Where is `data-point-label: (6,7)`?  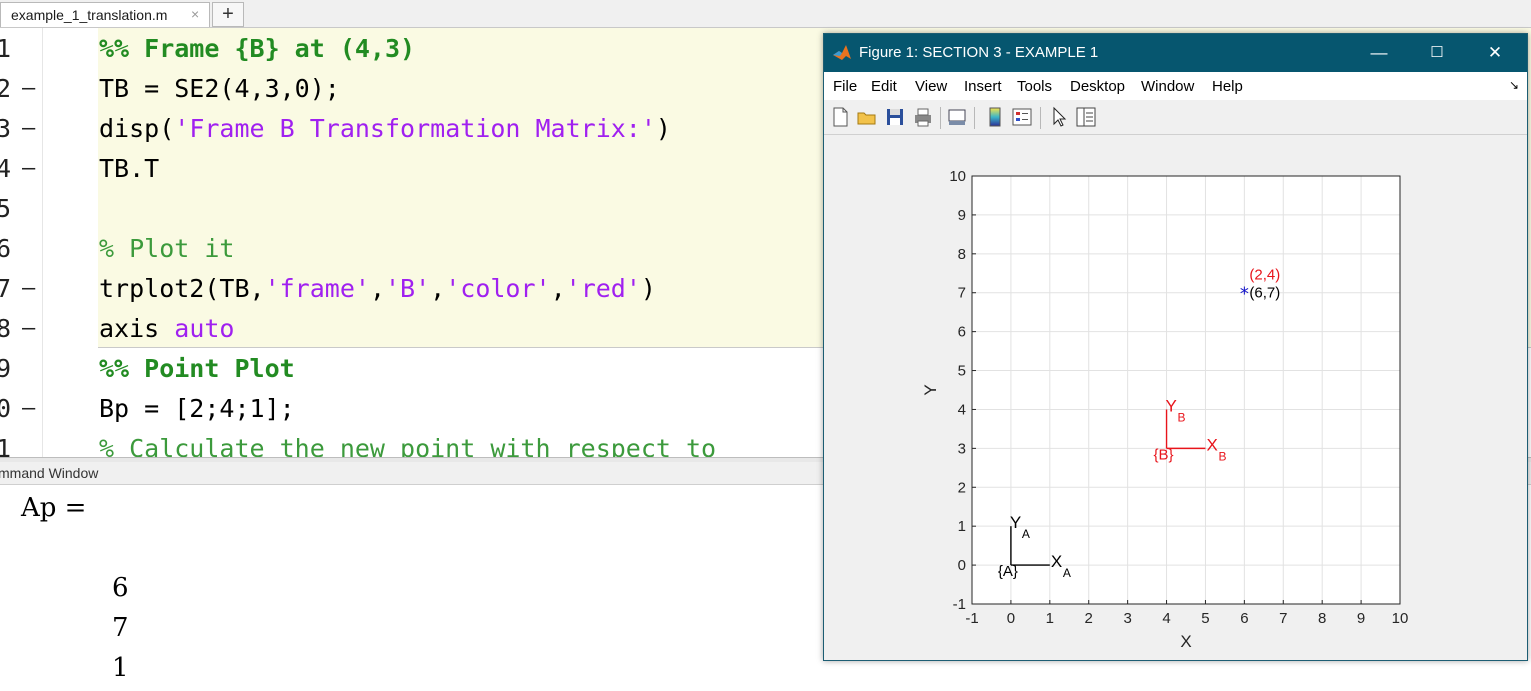 data-point-label: (6,7) is located at coordinates (1264, 293).